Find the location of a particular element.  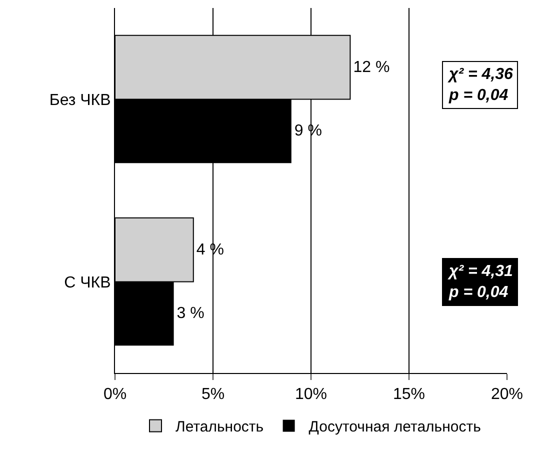

legend-label: Летальность is located at coordinates (220, 427).